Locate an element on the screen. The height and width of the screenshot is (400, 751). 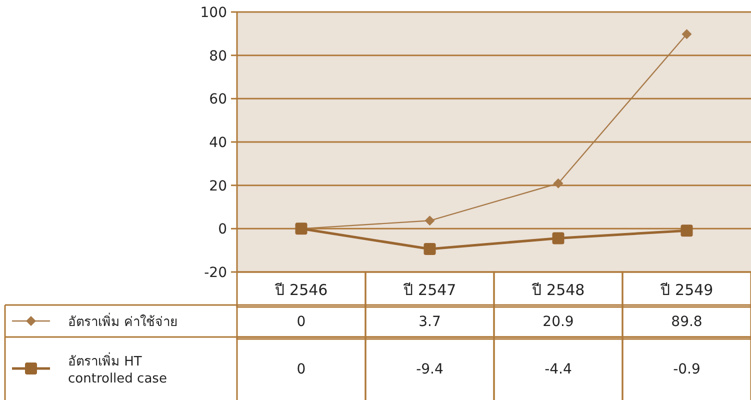
x-tick-label: ปี 2549 is located at coordinates (686, 290).